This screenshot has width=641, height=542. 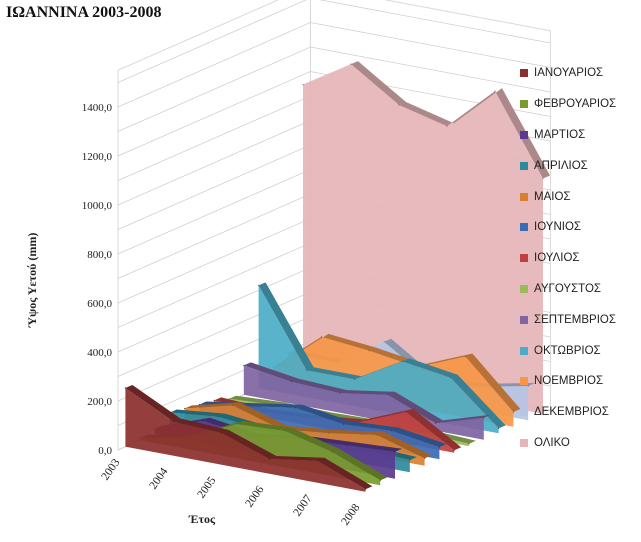 I want to click on legend-item: ΣΕΠΤΕΜΒΡΙΟΣ, so click(x=579, y=319).